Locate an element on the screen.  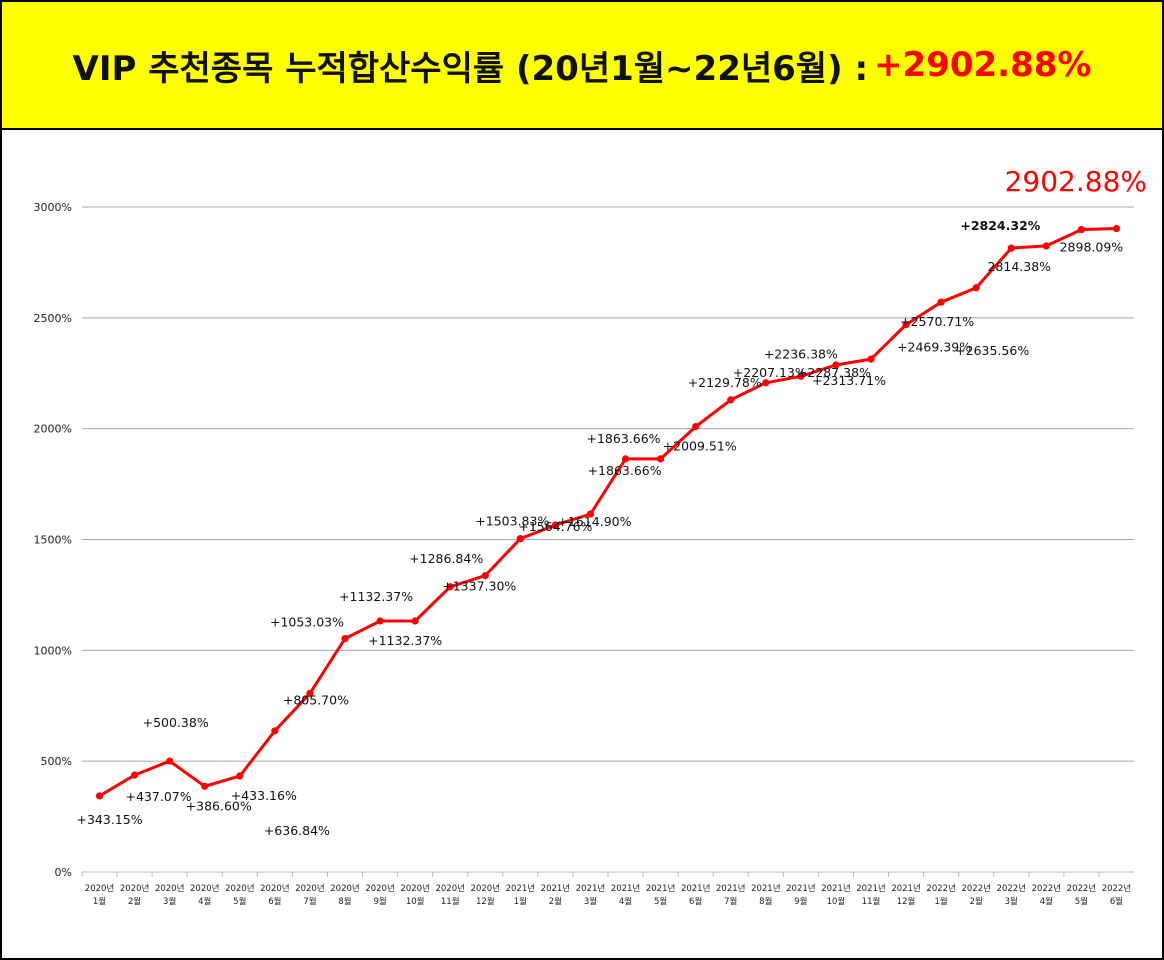
data-label: 2898.09% is located at coordinates (1092, 247).